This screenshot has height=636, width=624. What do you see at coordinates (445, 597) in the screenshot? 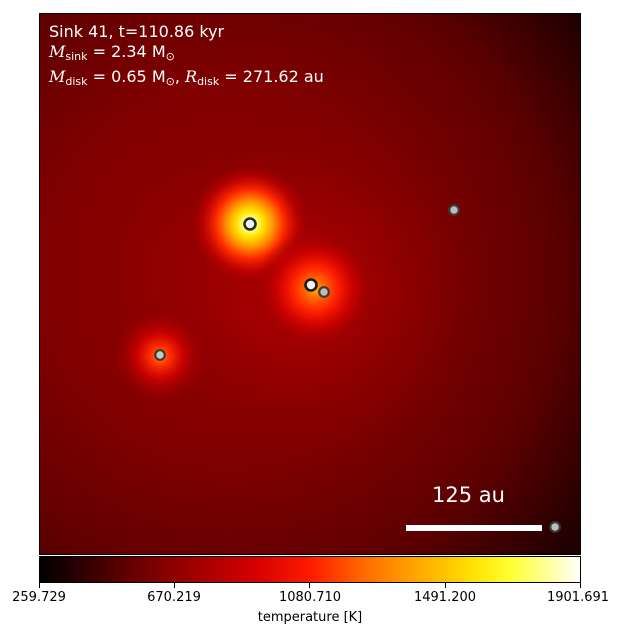
I see `colorbar-tick-label: 1491.200` at bounding box center [445, 597].